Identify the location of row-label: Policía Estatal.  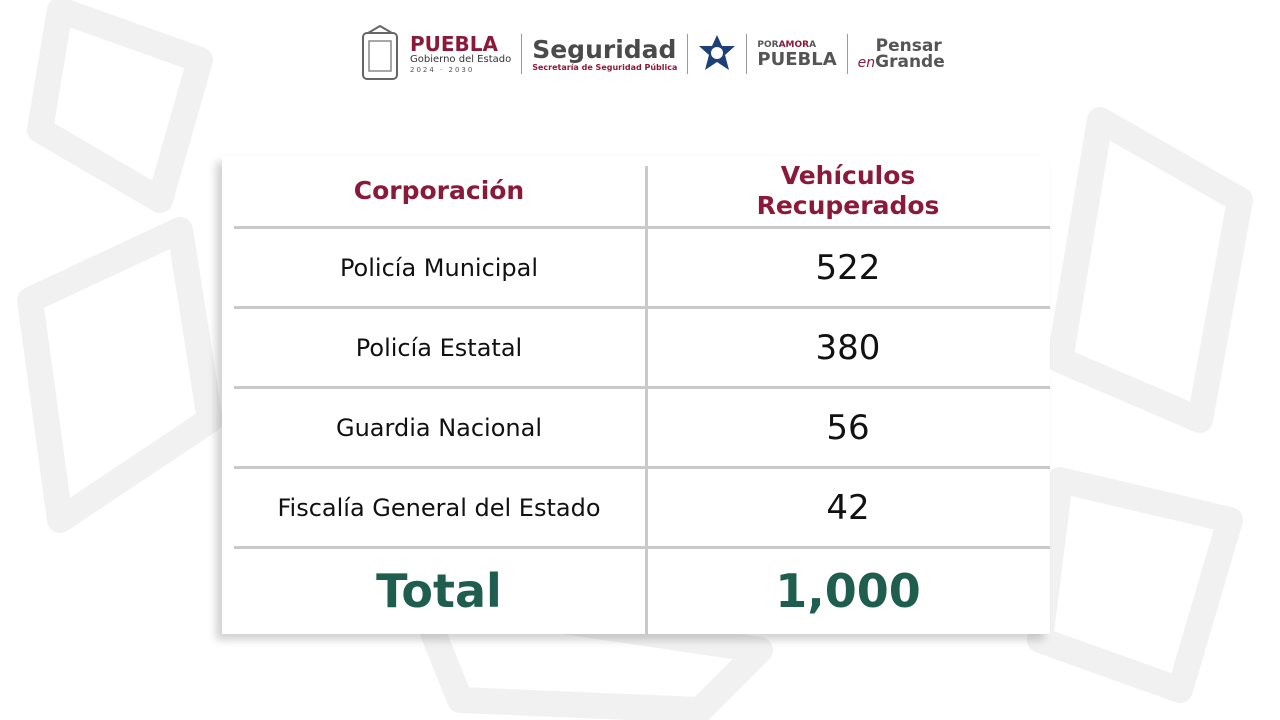
(439, 348).